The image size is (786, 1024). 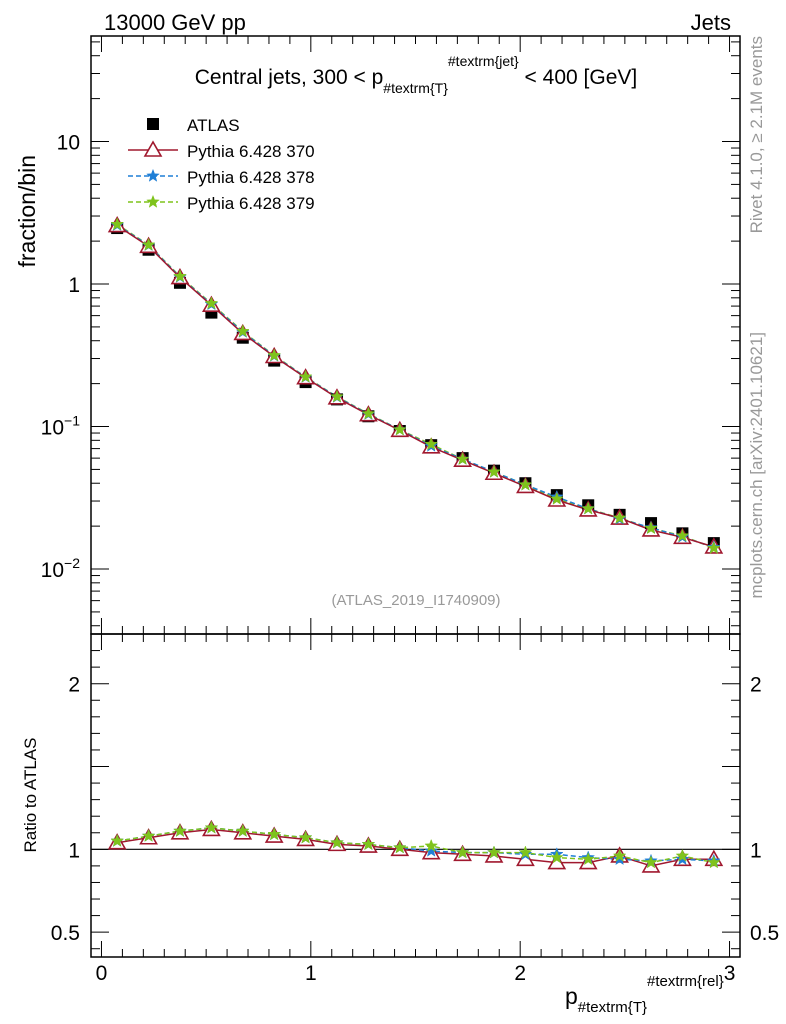 I want to click on title-suffix: < 400 [GeV], so click(x=578, y=77).